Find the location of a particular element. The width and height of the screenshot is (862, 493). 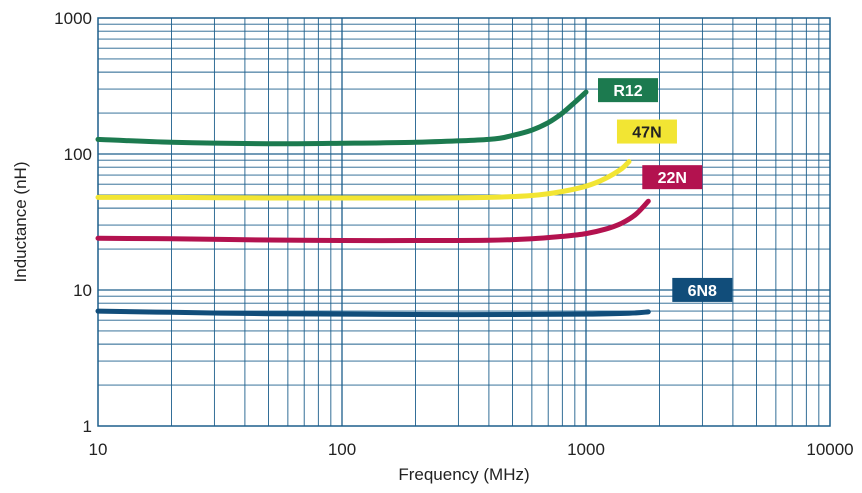

series-label-text: 6N8 is located at coordinates (702, 291).